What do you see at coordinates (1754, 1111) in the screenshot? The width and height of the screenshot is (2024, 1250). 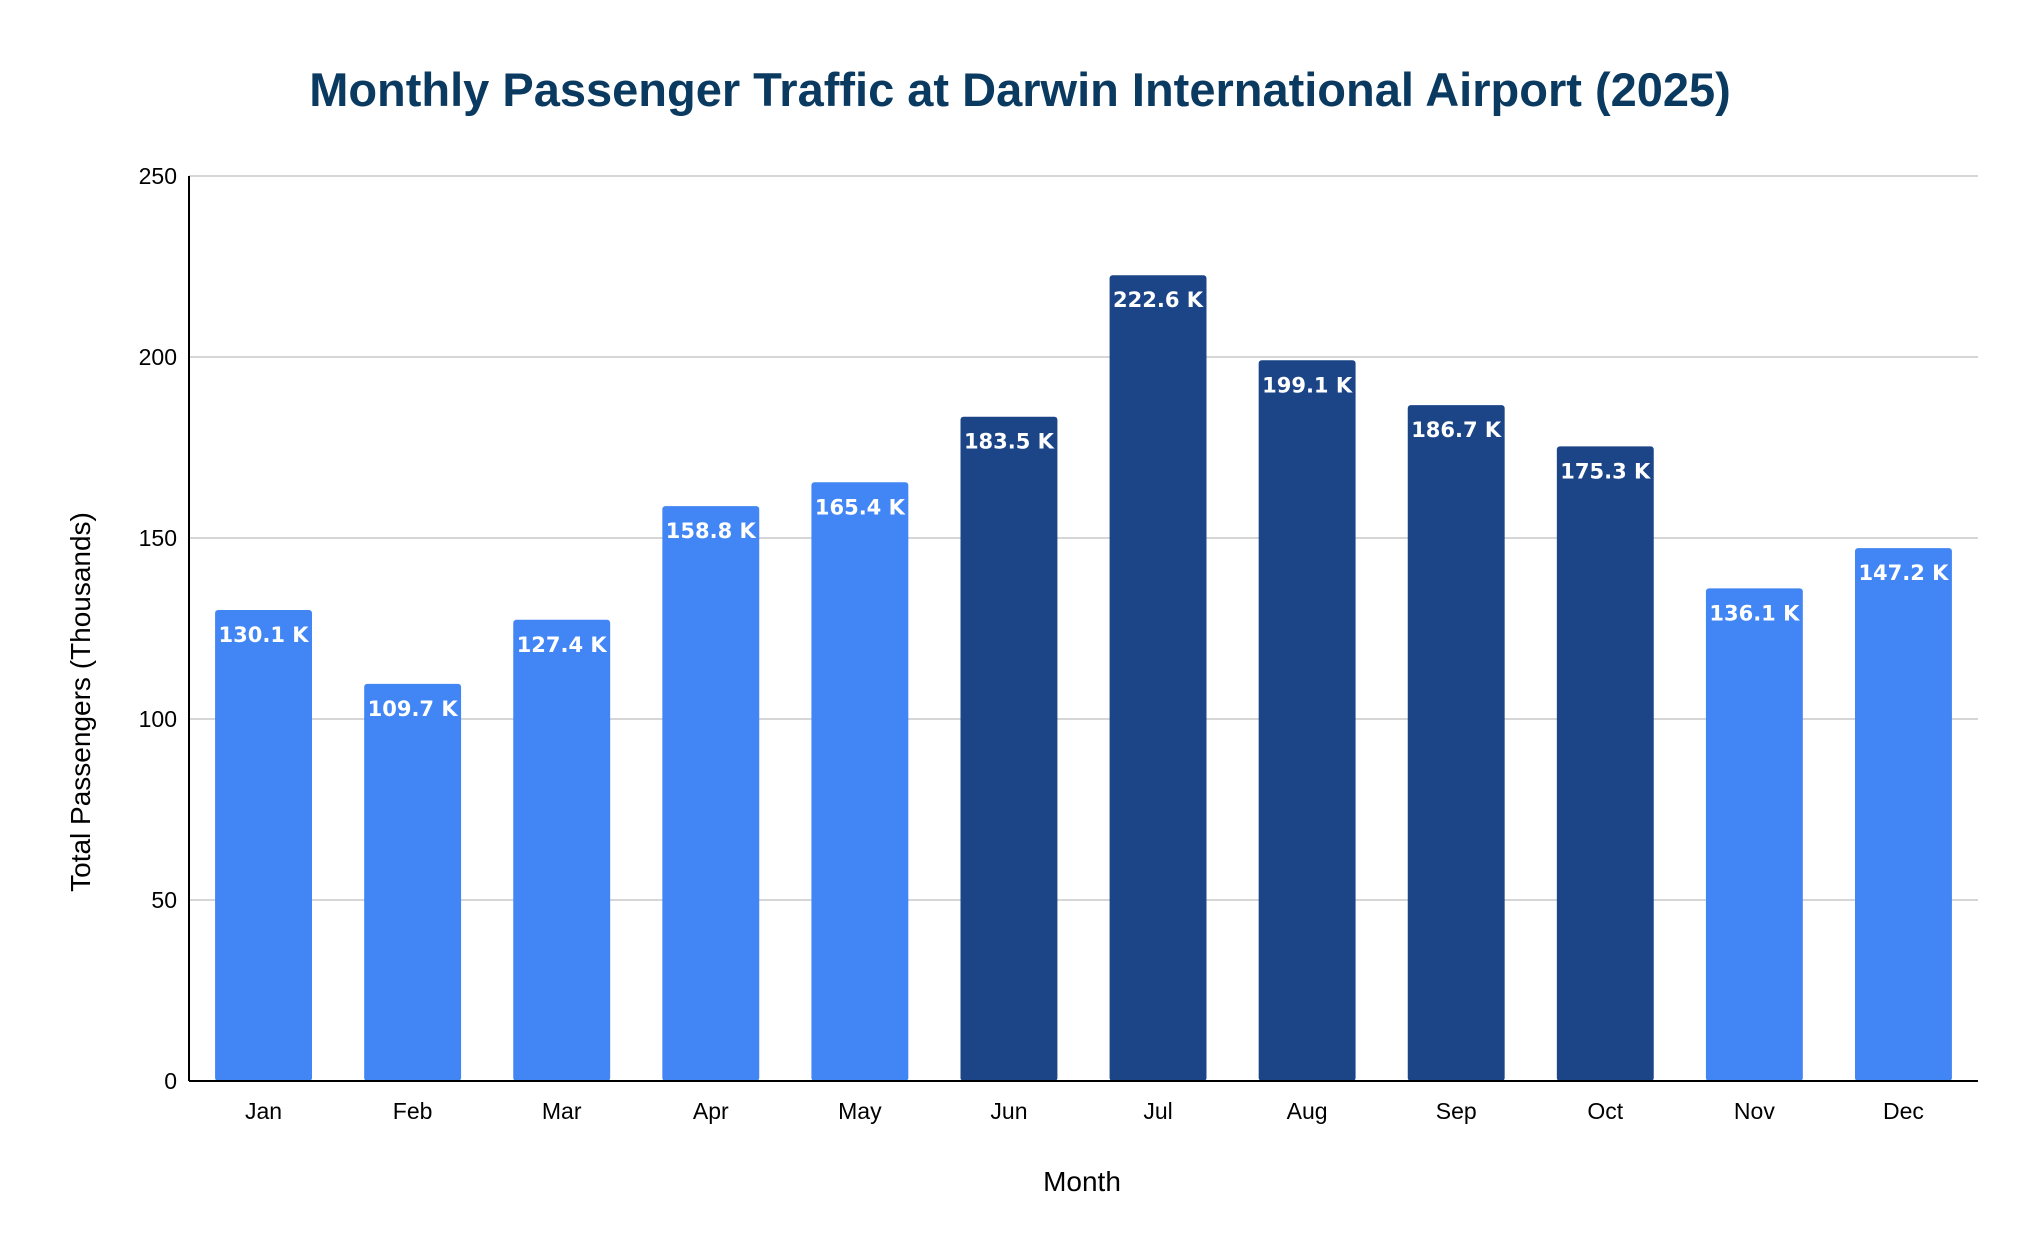 I see `x-tick-label-nov: Nov` at bounding box center [1754, 1111].